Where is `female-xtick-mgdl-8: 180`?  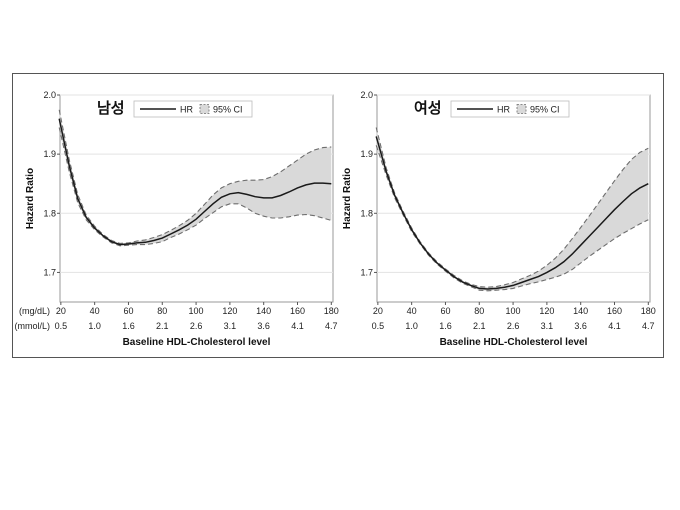 female-xtick-mgdl-8: 180 is located at coordinates (648, 311).